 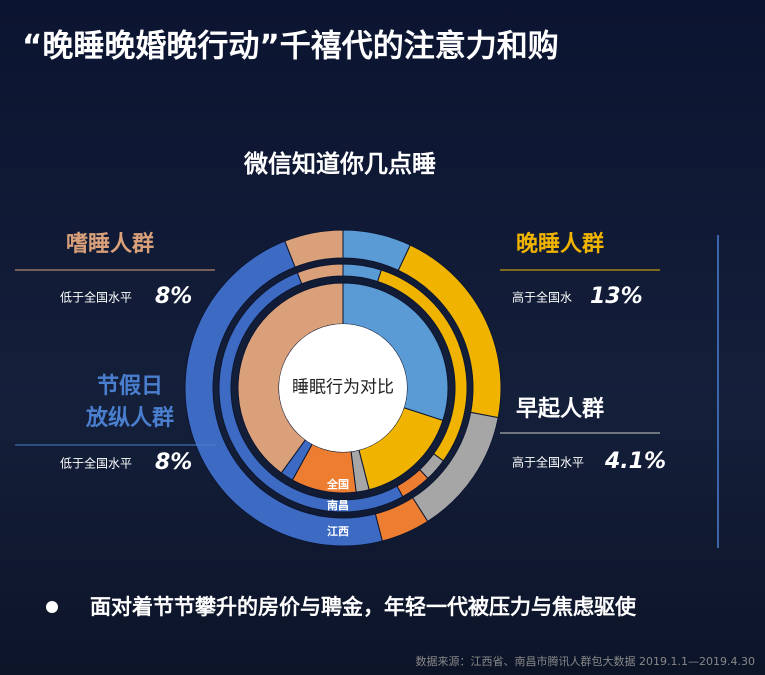 I want to click on annotation-title: 嗜睡人群, so click(x=110, y=244).